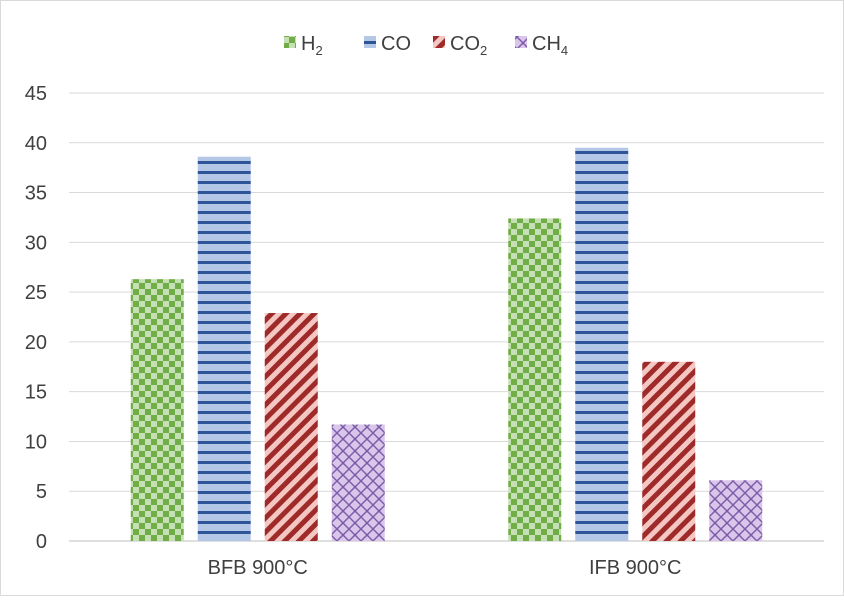 This screenshot has width=844, height=600. Describe the element at coordinates (258, 568) in the screenshot. I see `x-tick-label: BFB 900°C` at that location.